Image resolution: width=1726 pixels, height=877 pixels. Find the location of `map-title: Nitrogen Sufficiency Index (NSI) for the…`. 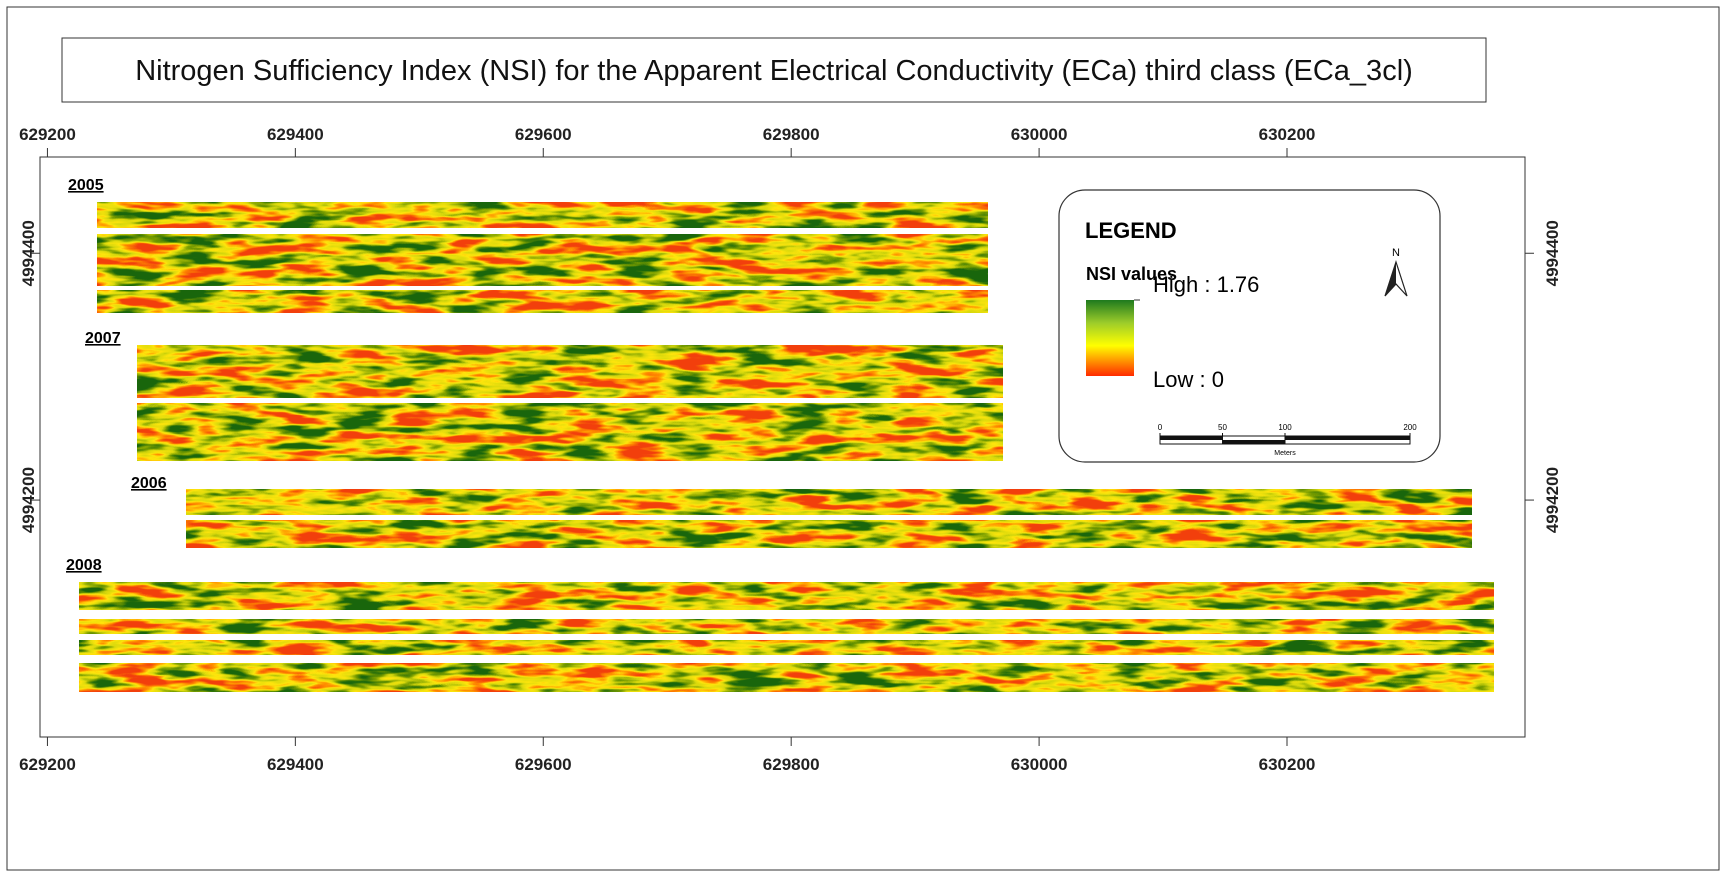

map-title: Nitrogen Sufficiency Index (NSI) for the… is located at coordinates (774, 71).